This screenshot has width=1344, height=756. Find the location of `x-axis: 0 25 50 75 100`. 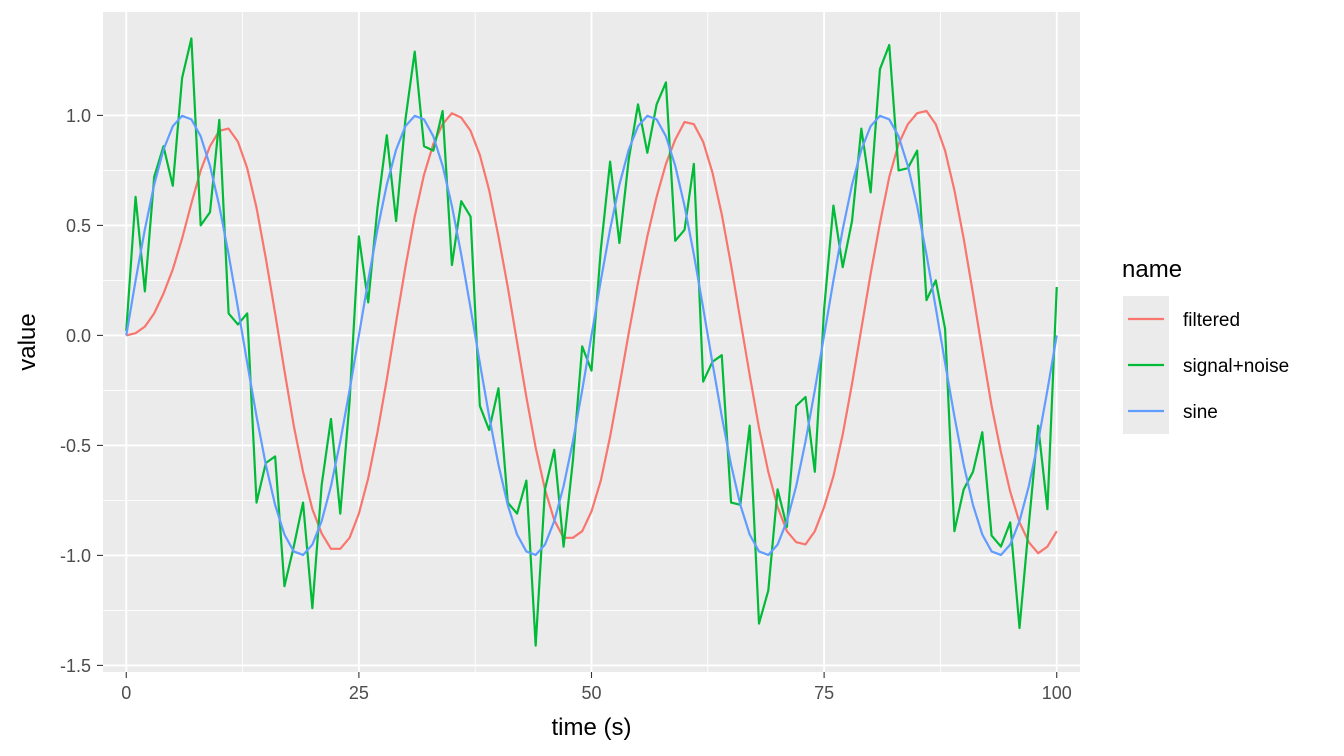

x-axis: 0 25 50 75 100 is located at coordinates (596, 687).